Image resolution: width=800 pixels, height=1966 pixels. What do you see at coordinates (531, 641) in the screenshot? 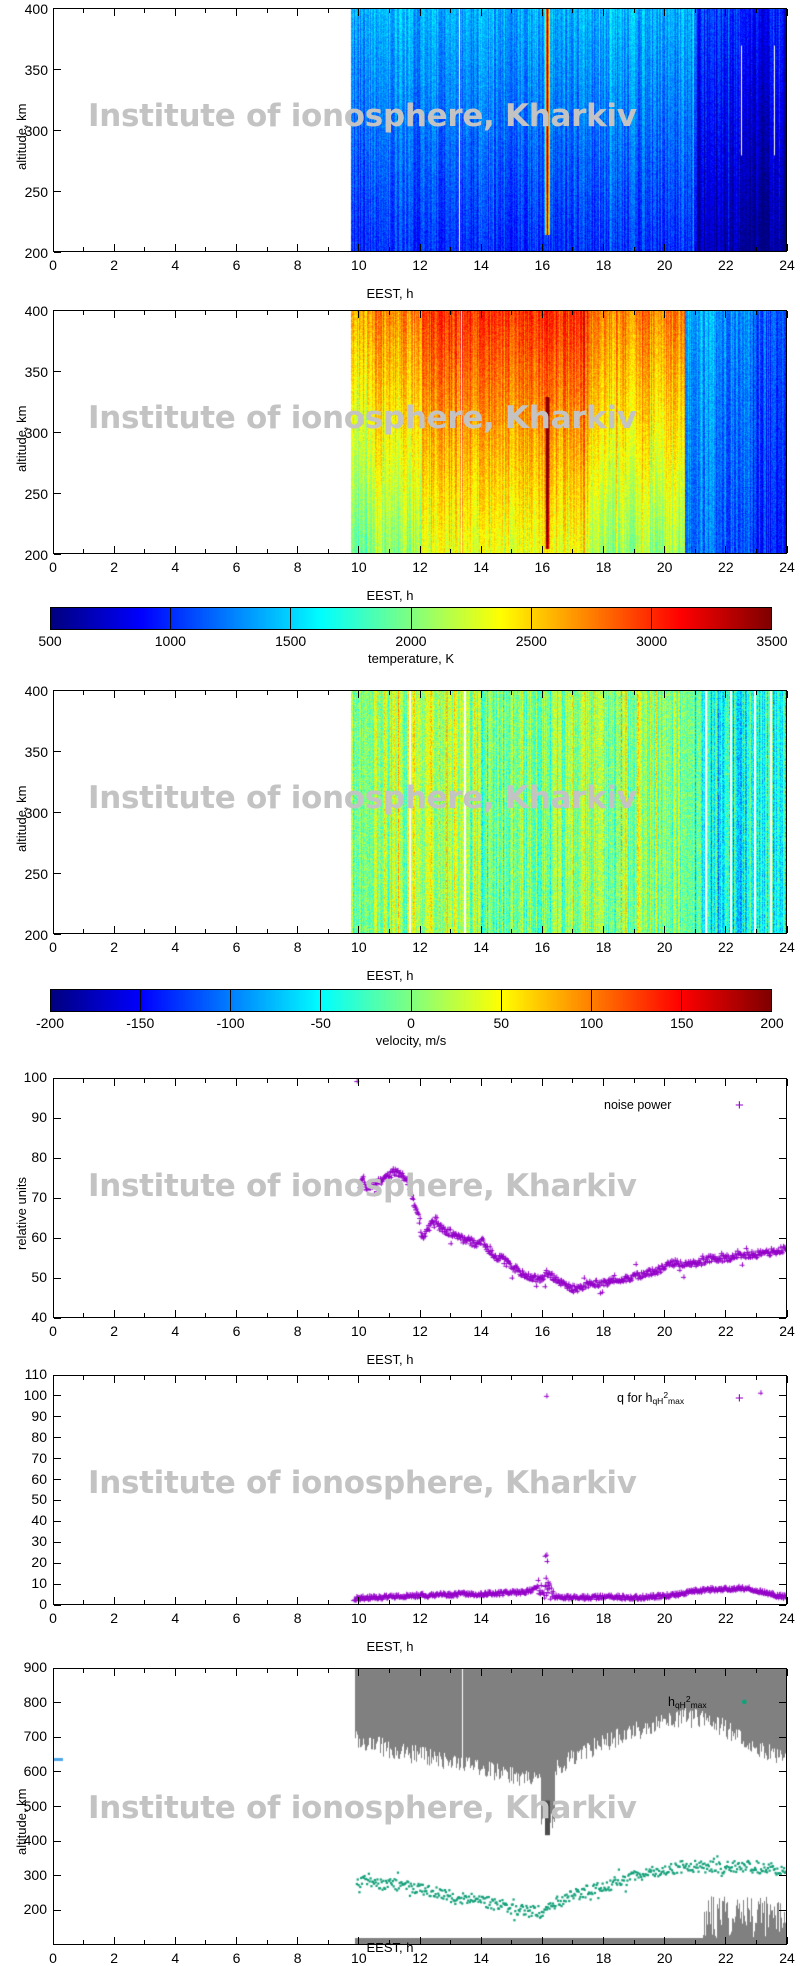
I see `cbt-temp-label: 2500` at bounding box center [531, 641].